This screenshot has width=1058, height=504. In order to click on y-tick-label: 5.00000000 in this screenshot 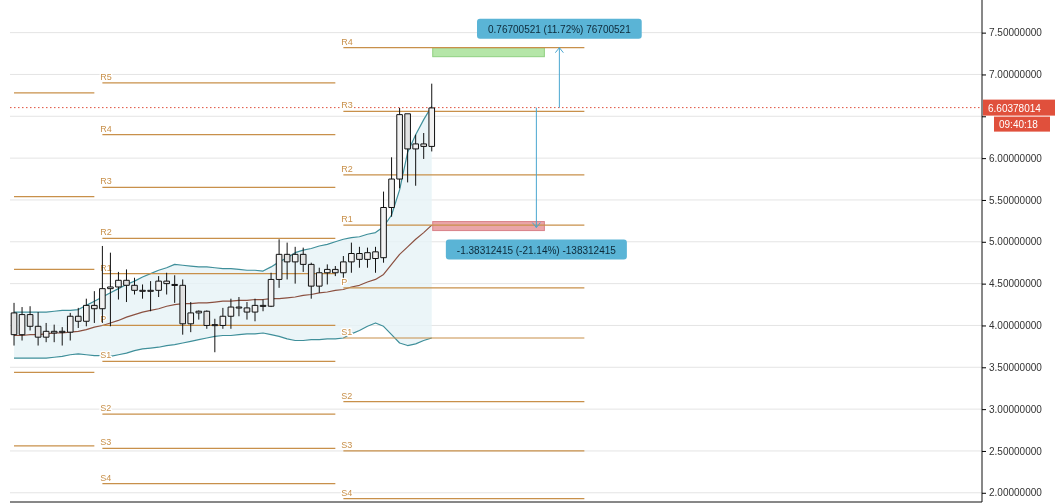, I will do `click(1016, 242)`.